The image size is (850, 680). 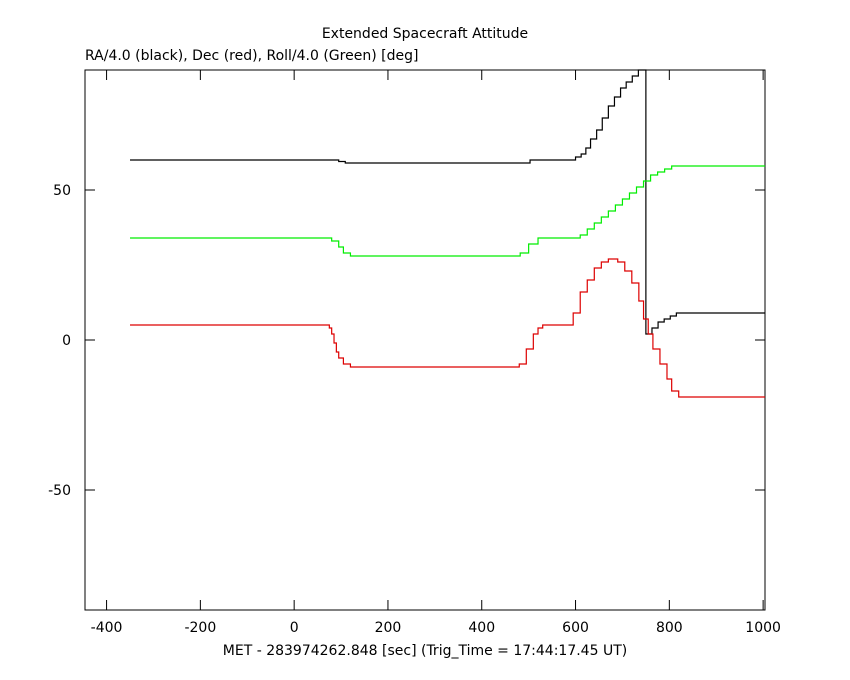 I want to click on y-tick-label: 0, so click(x=66, y=341).